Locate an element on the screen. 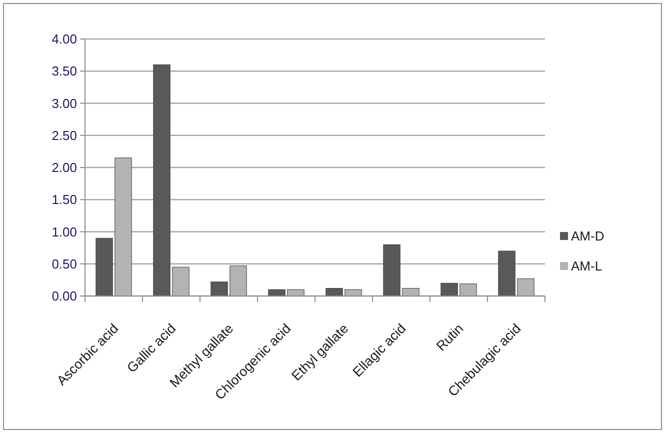 This screenshot has height=434, width=672. y-tick-label: 2.50 is located at coordinates (64, 135).